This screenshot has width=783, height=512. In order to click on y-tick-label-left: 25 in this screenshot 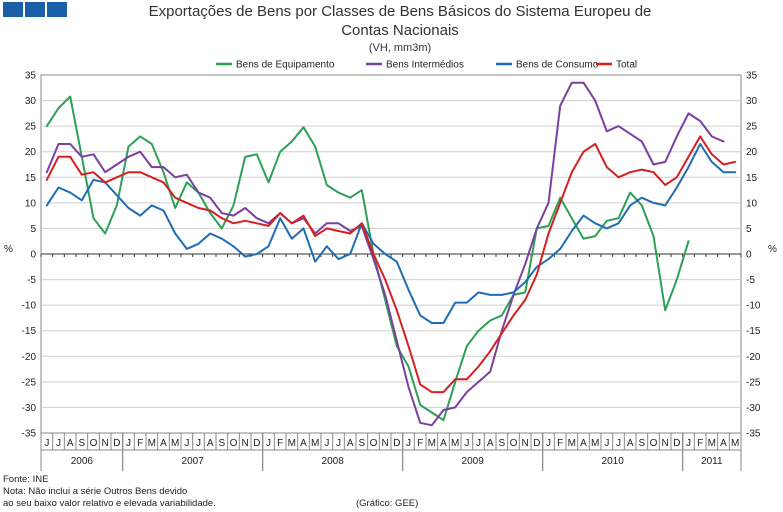, I will do `click(31, 127)`.